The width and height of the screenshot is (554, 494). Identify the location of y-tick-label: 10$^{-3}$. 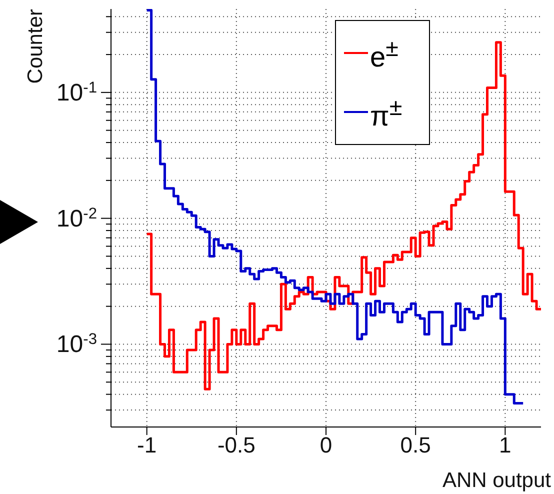
(76, 344).